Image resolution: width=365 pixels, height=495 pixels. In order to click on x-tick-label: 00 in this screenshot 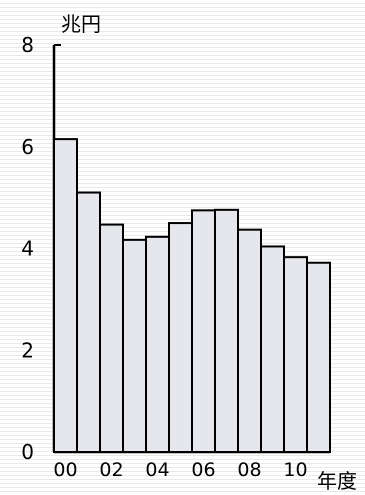, I will do `click(65, 470)`.